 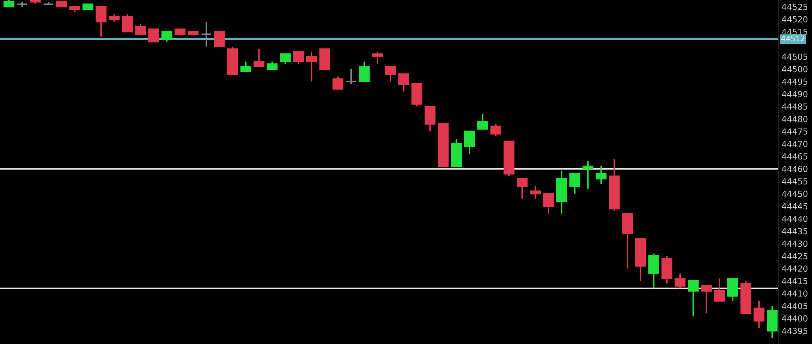 I want to click on y-tick-label: 44425, so click(x=795, y=256).